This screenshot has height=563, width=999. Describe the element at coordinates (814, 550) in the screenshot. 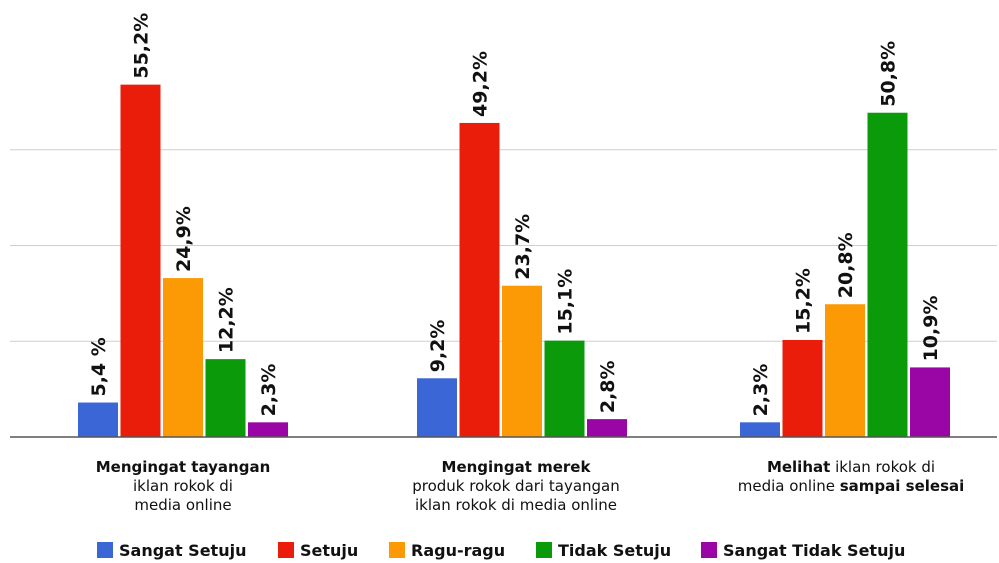

I see `legend-label: Sangat Tidak Setuju` at that location.